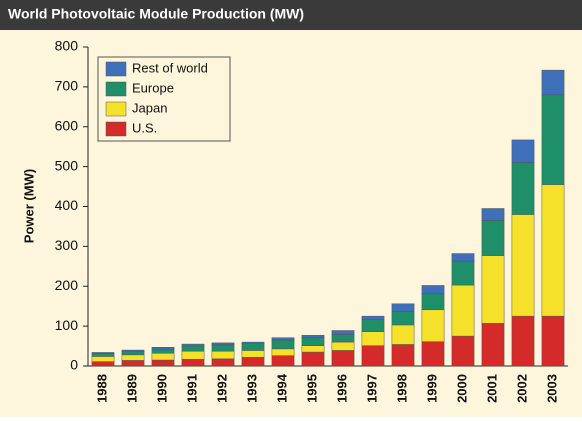 This screenshot has height=422, width=582. Describe the element at coordinates (67, 46) in the screenshot. I see `y-tick-label: 800` at that location.